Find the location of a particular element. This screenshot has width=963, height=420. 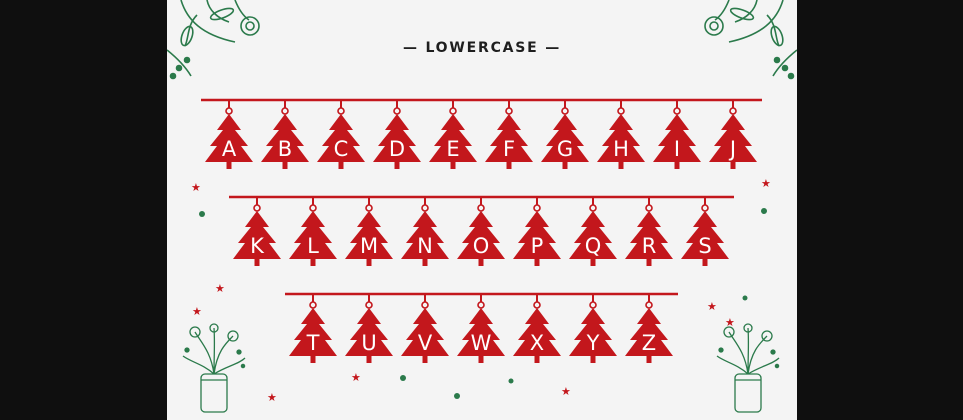

letter-glyph: V is located at coordinates (425, 343).